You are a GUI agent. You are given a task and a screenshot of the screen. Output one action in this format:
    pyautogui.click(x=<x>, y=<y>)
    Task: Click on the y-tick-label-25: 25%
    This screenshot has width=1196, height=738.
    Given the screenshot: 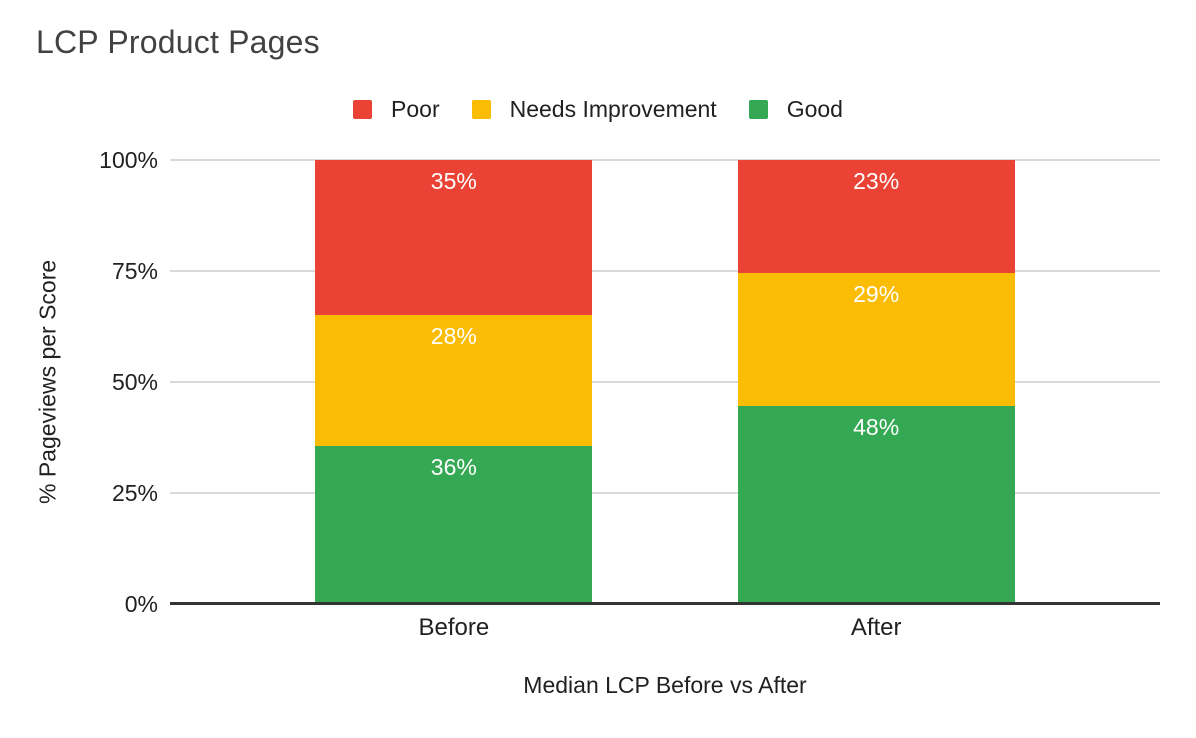 What is the action you would take?
    pyautogui.click(x=134, y=493)
    